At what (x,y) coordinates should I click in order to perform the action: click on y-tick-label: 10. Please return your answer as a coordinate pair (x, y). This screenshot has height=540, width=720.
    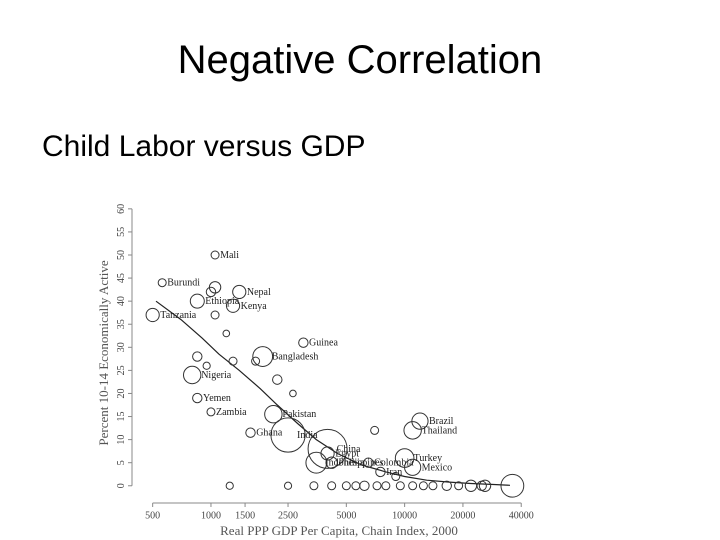
    Looking at the image, I should click on (121, 440).